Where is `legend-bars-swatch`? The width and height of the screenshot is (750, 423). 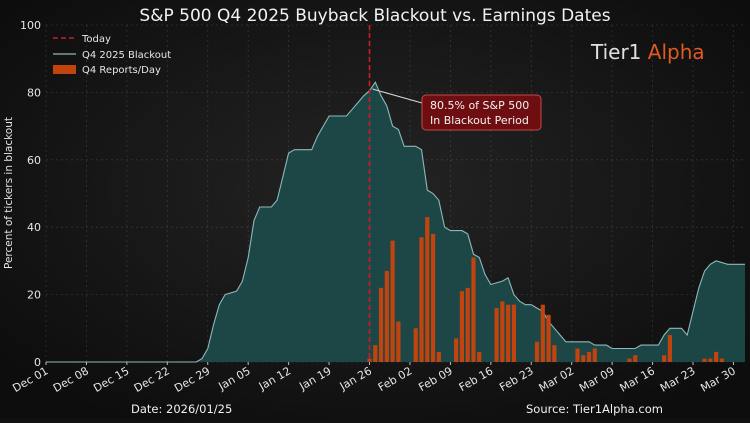 legend-bars-swatch is located at coordinates (64, 69).